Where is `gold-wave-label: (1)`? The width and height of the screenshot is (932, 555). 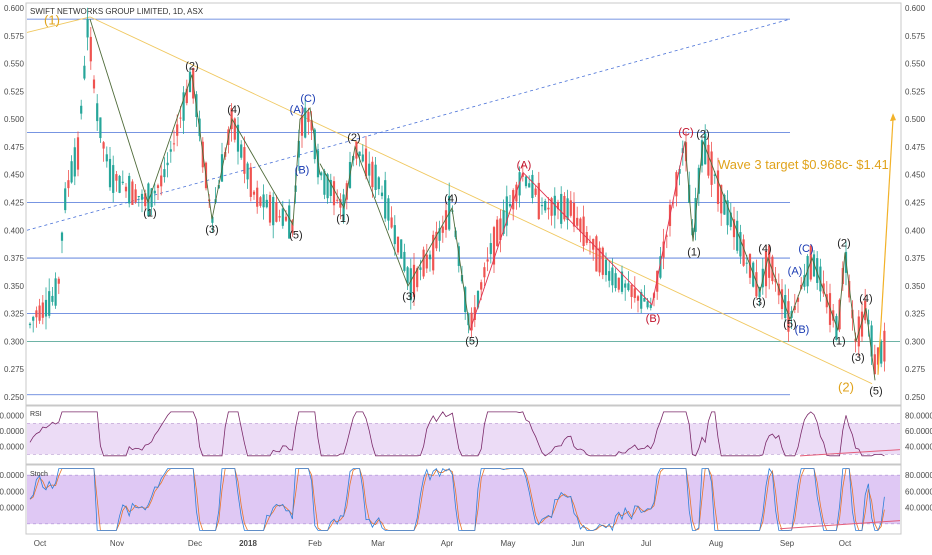 gold-wave-label: (1) is located at coordinates (52, 20).